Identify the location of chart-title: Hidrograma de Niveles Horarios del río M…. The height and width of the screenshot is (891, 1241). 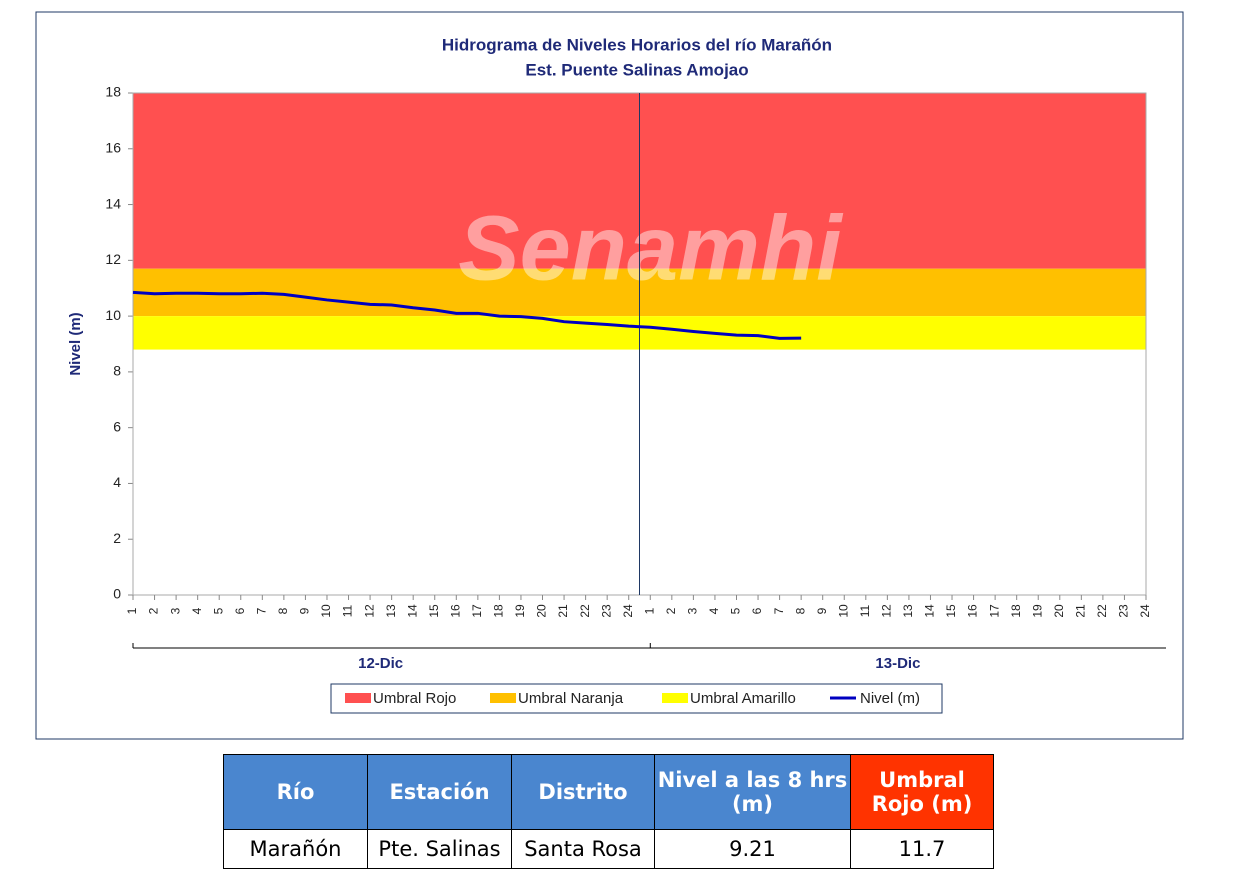
(637, 44).